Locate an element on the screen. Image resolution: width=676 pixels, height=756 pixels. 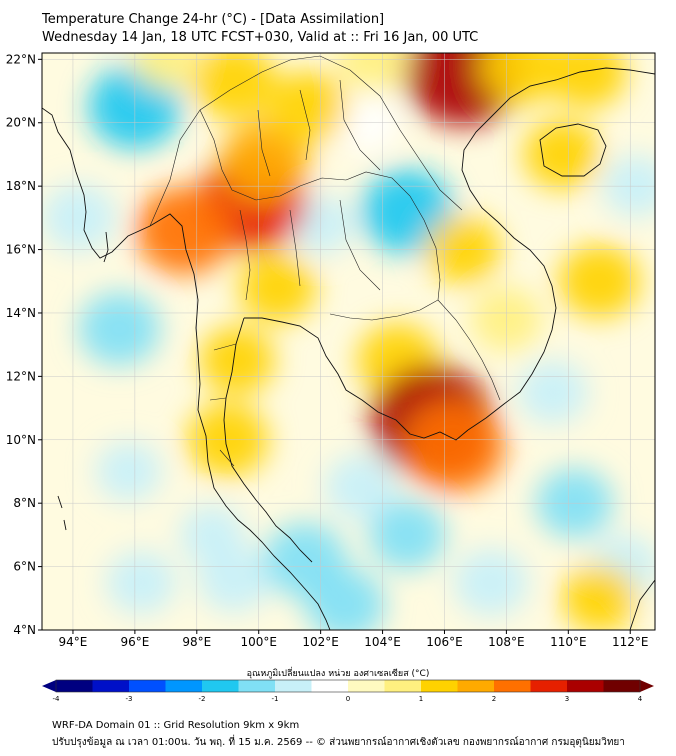
colorbar is located at coordinates (348, 686).